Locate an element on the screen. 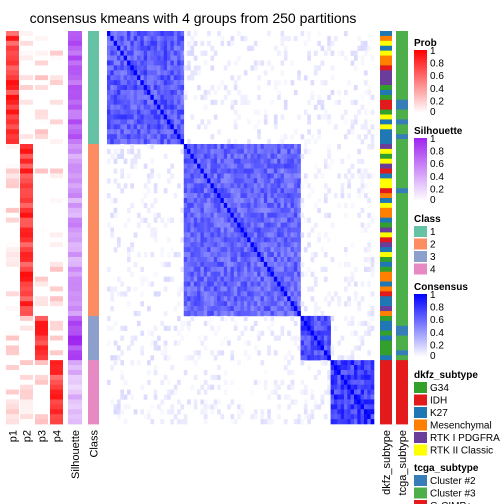  silhouette-cell is located at coordinates (75, 156).